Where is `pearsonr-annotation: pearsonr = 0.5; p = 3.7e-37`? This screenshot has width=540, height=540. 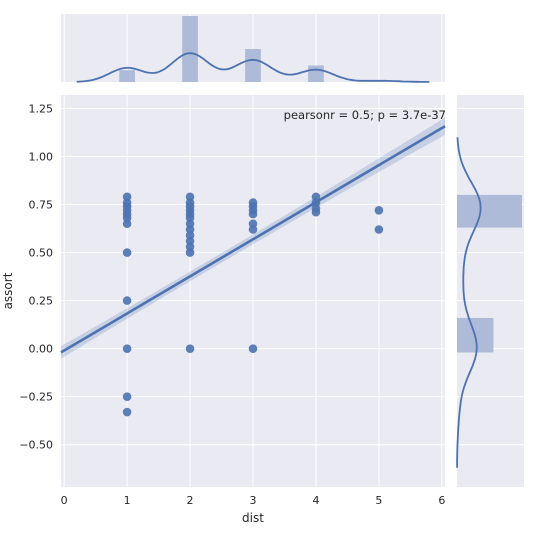
pearsonr-annotation: pearsonr = 0.5; p = 3.7e-37 is located at coordinates (365, 115).